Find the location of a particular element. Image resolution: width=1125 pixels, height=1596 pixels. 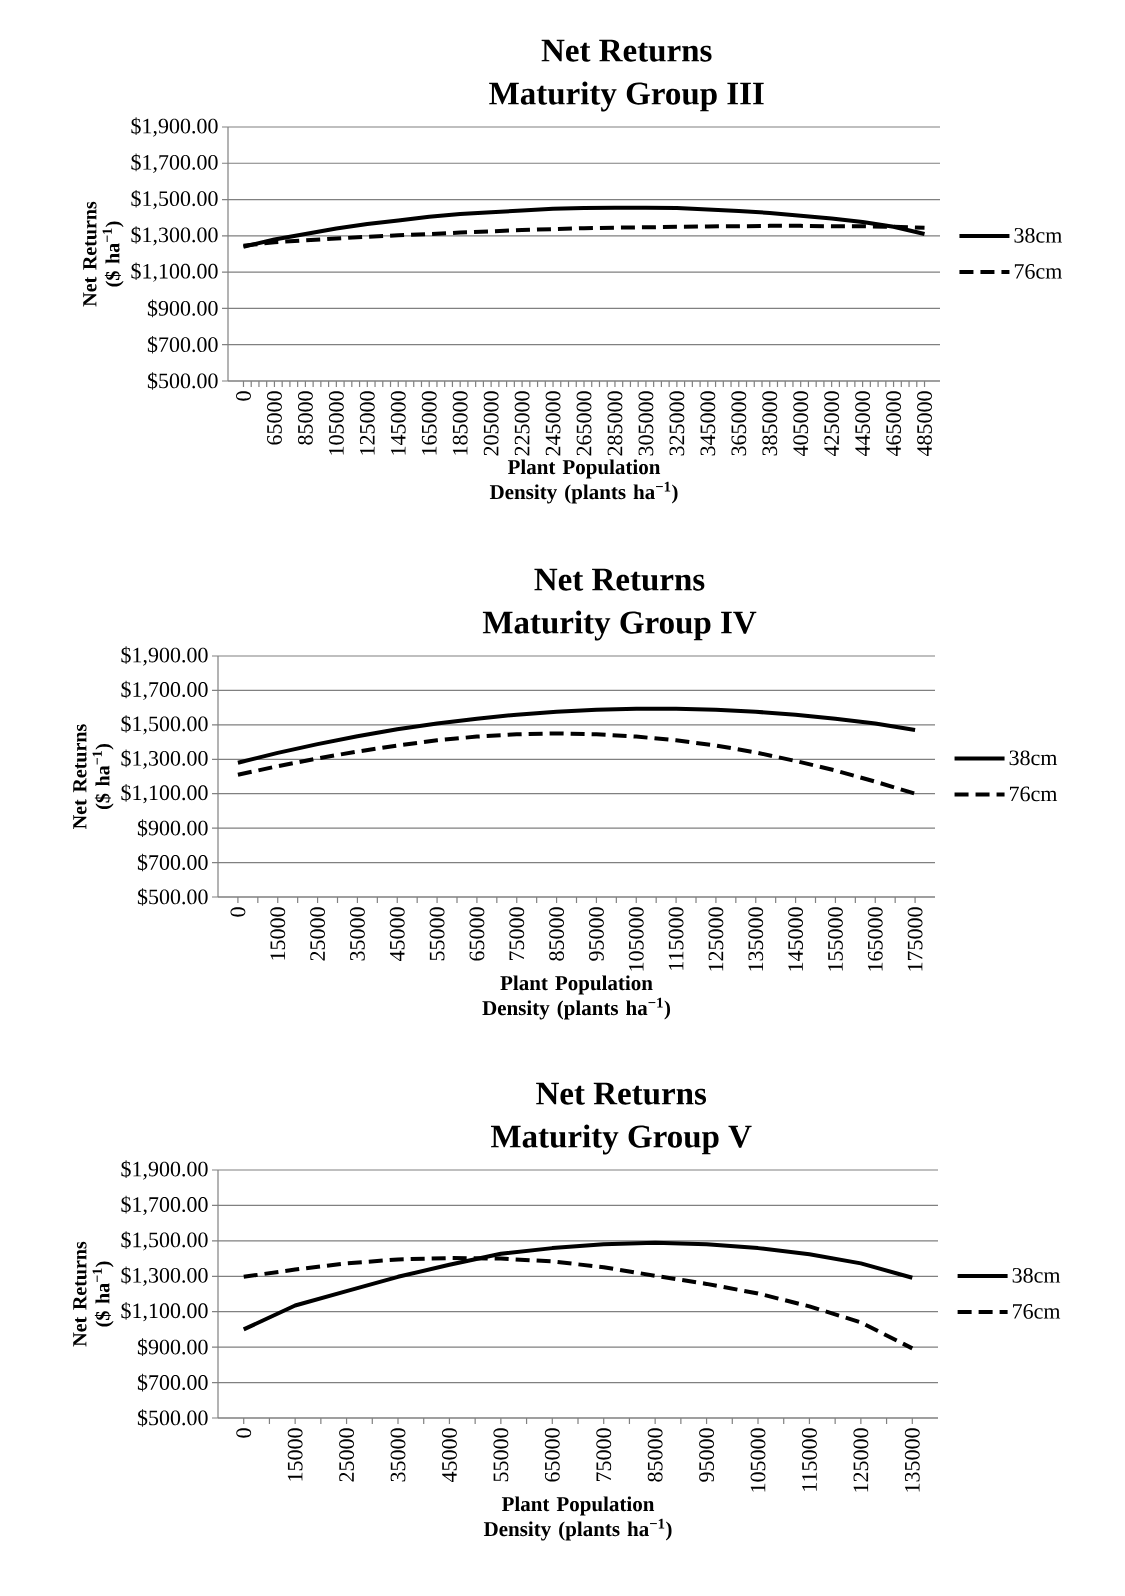

x-tick-label: 205000 is located at coordinates (491, 423).